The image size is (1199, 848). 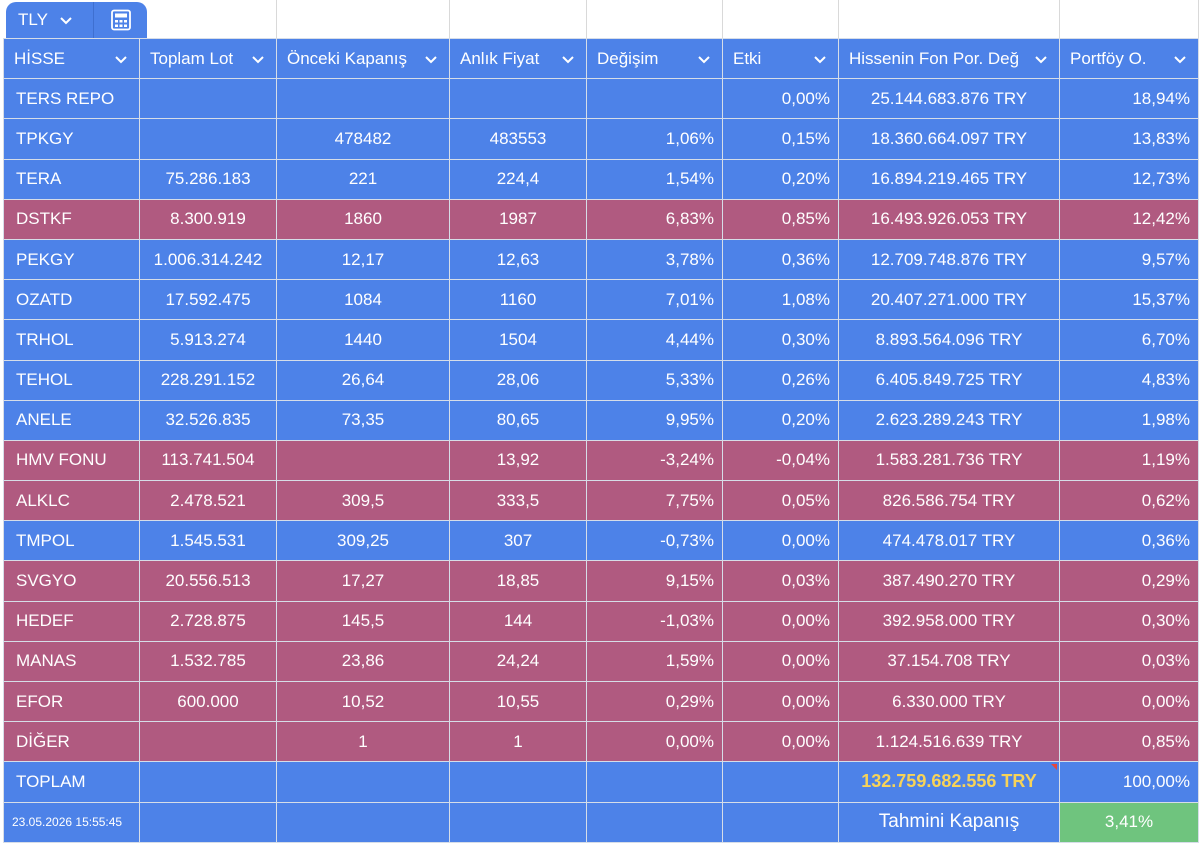 What do you see at coordinates (949, 58) in the screenshot?
I see `header-fon-portfoy-deger: Hissenin Fon Por. Değ` at bounding box center [949, 58].